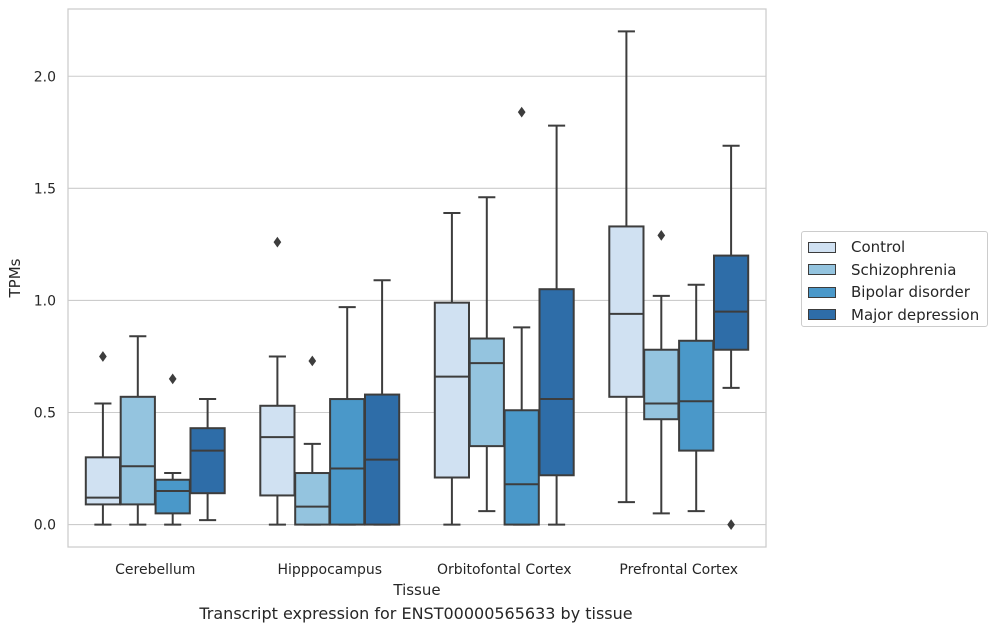 This screenshot has width=997, height=634. I want to click on y-tick-label: 1.5, so click(45, 189).